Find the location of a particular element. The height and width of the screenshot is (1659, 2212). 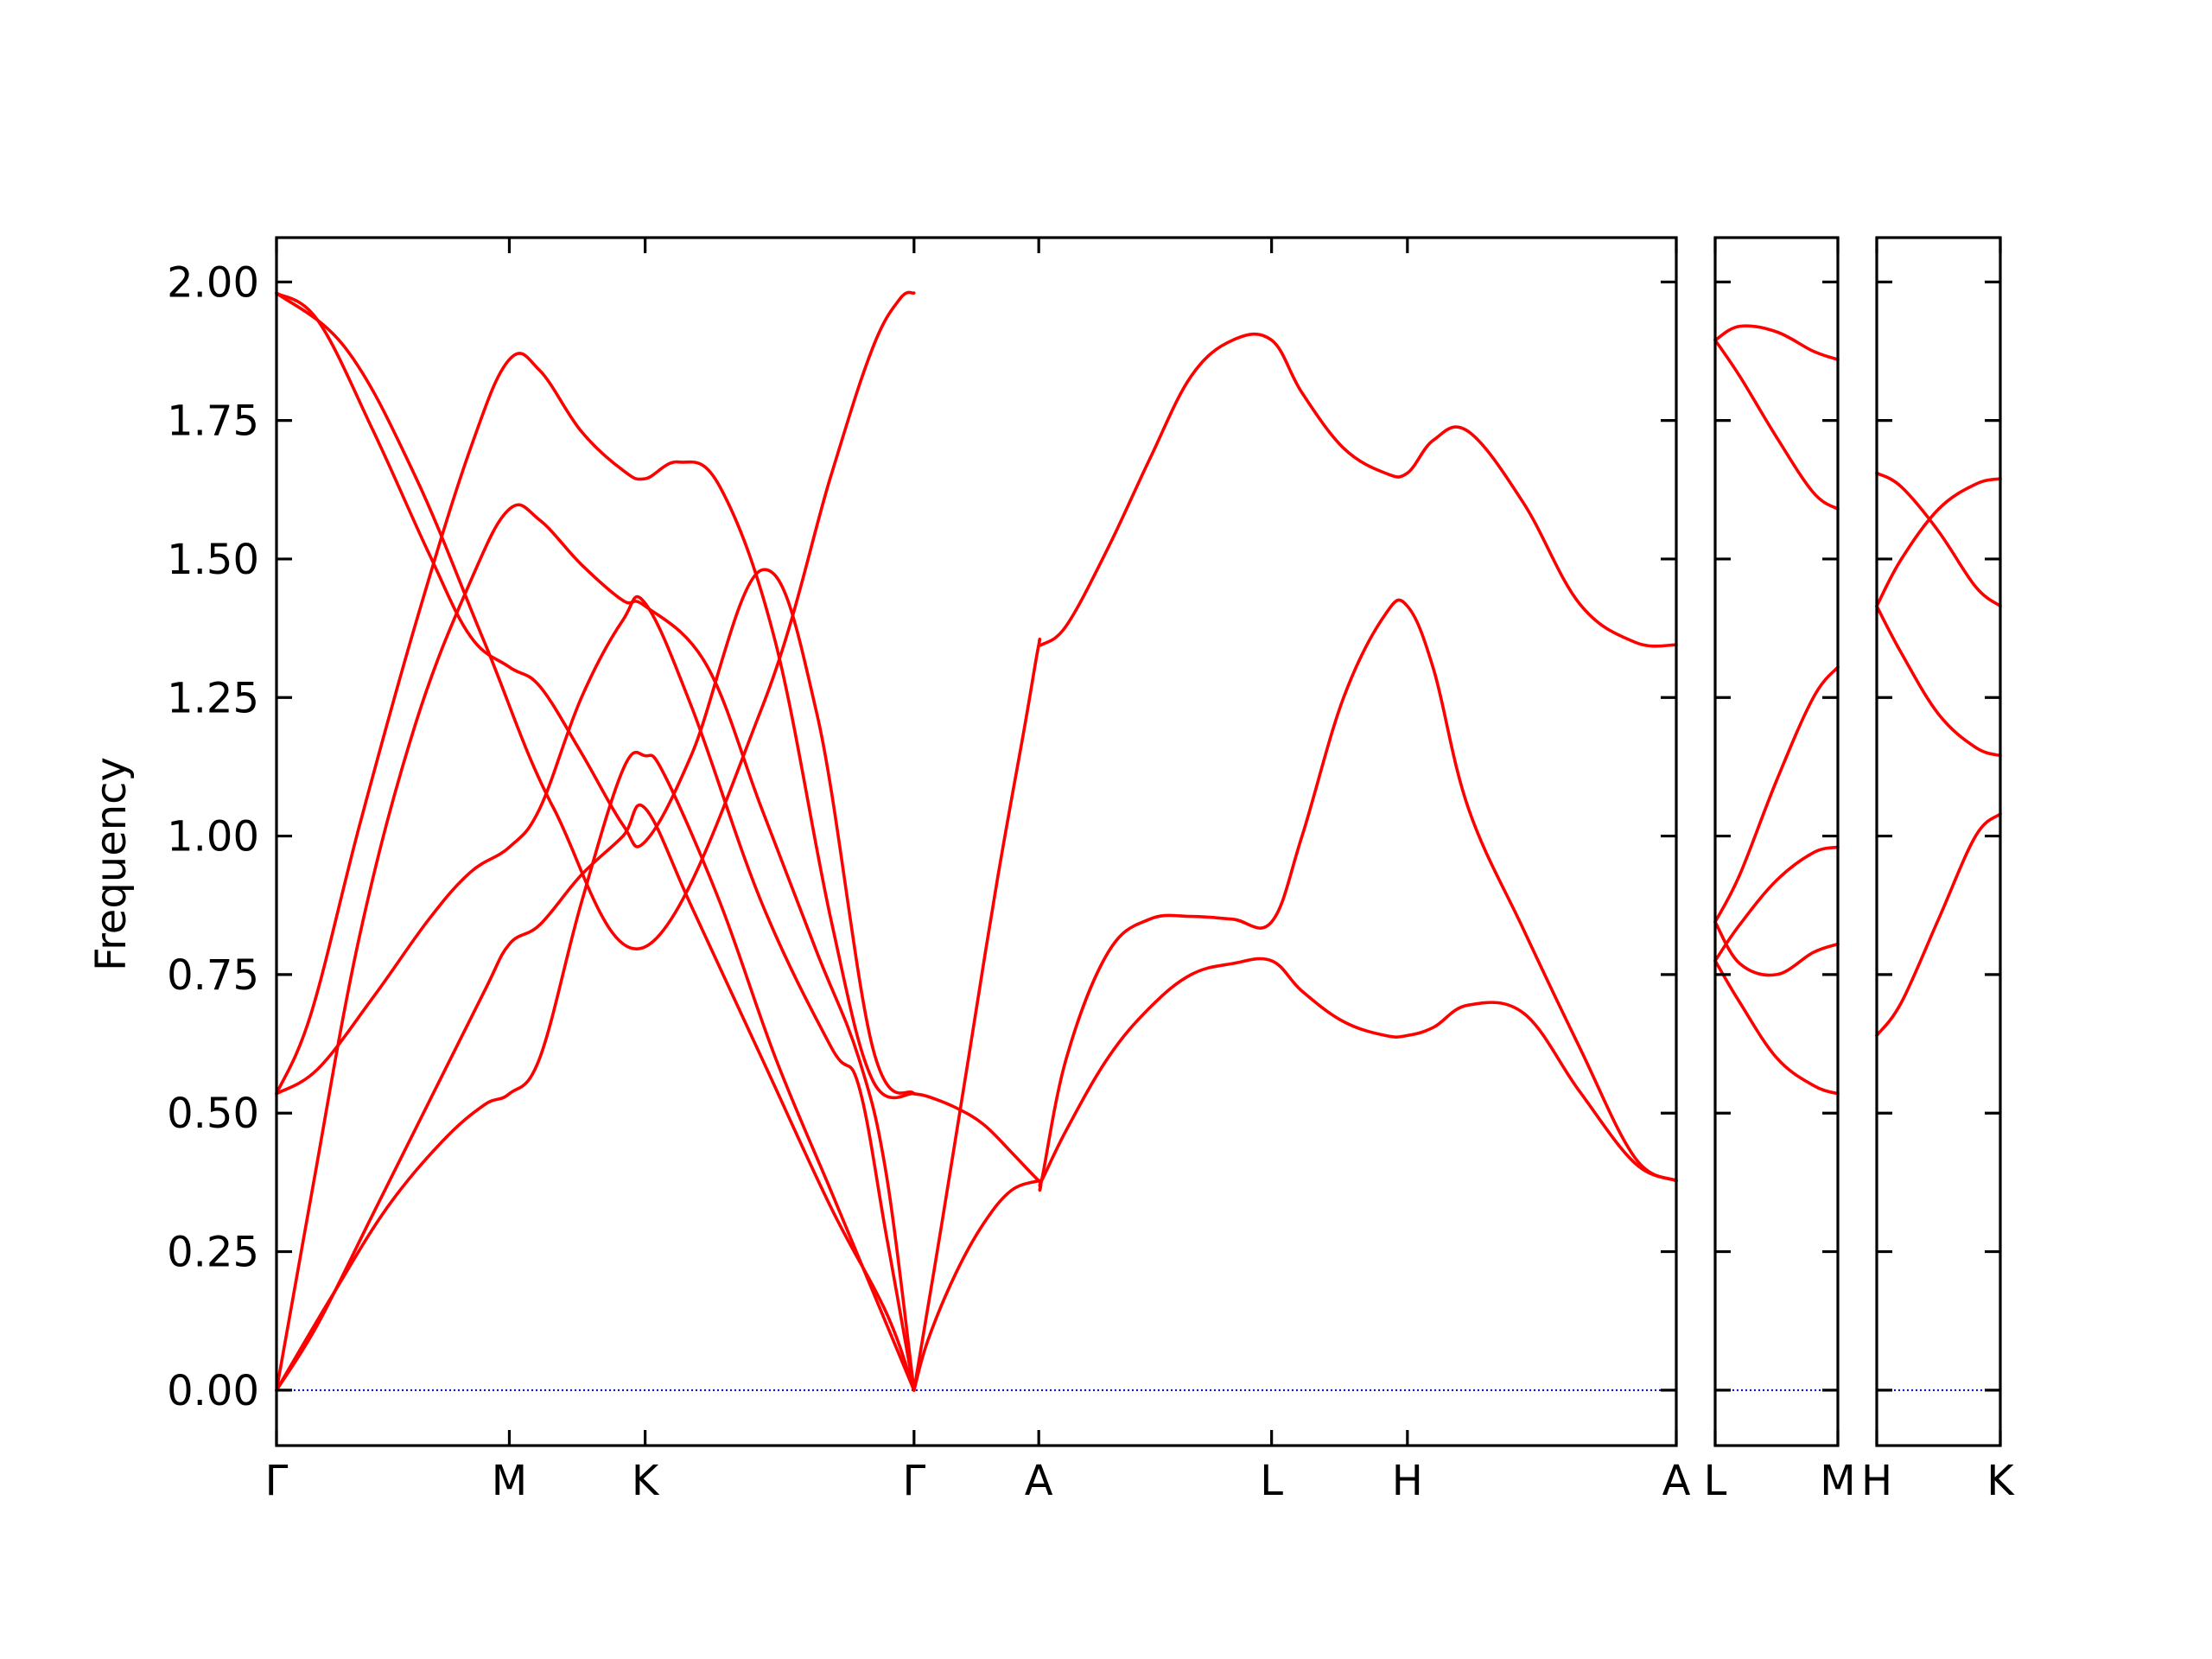

y-tick-label: 1.75 is located at coordinates (213, 421).